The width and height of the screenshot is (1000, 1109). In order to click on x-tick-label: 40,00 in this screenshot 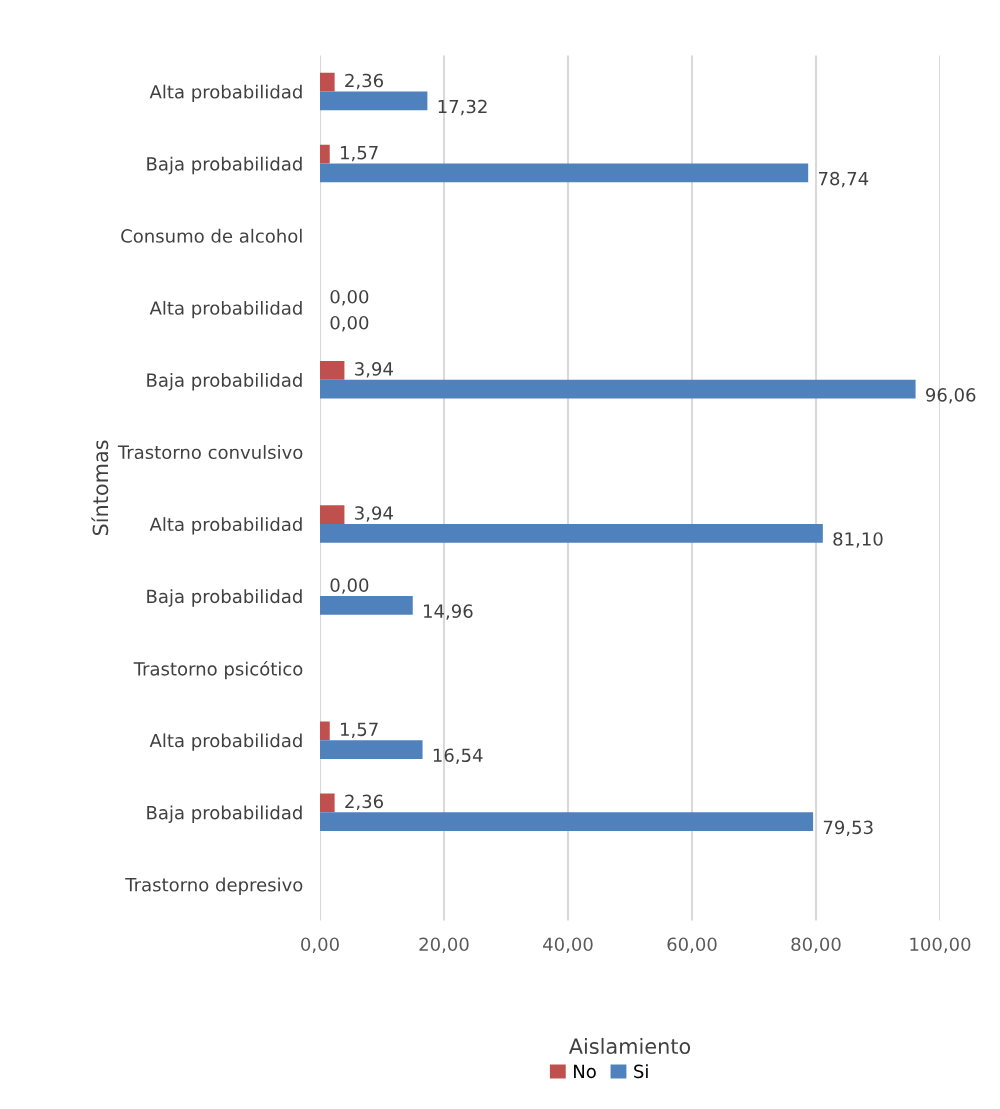, I will do `click(568, 945)`.